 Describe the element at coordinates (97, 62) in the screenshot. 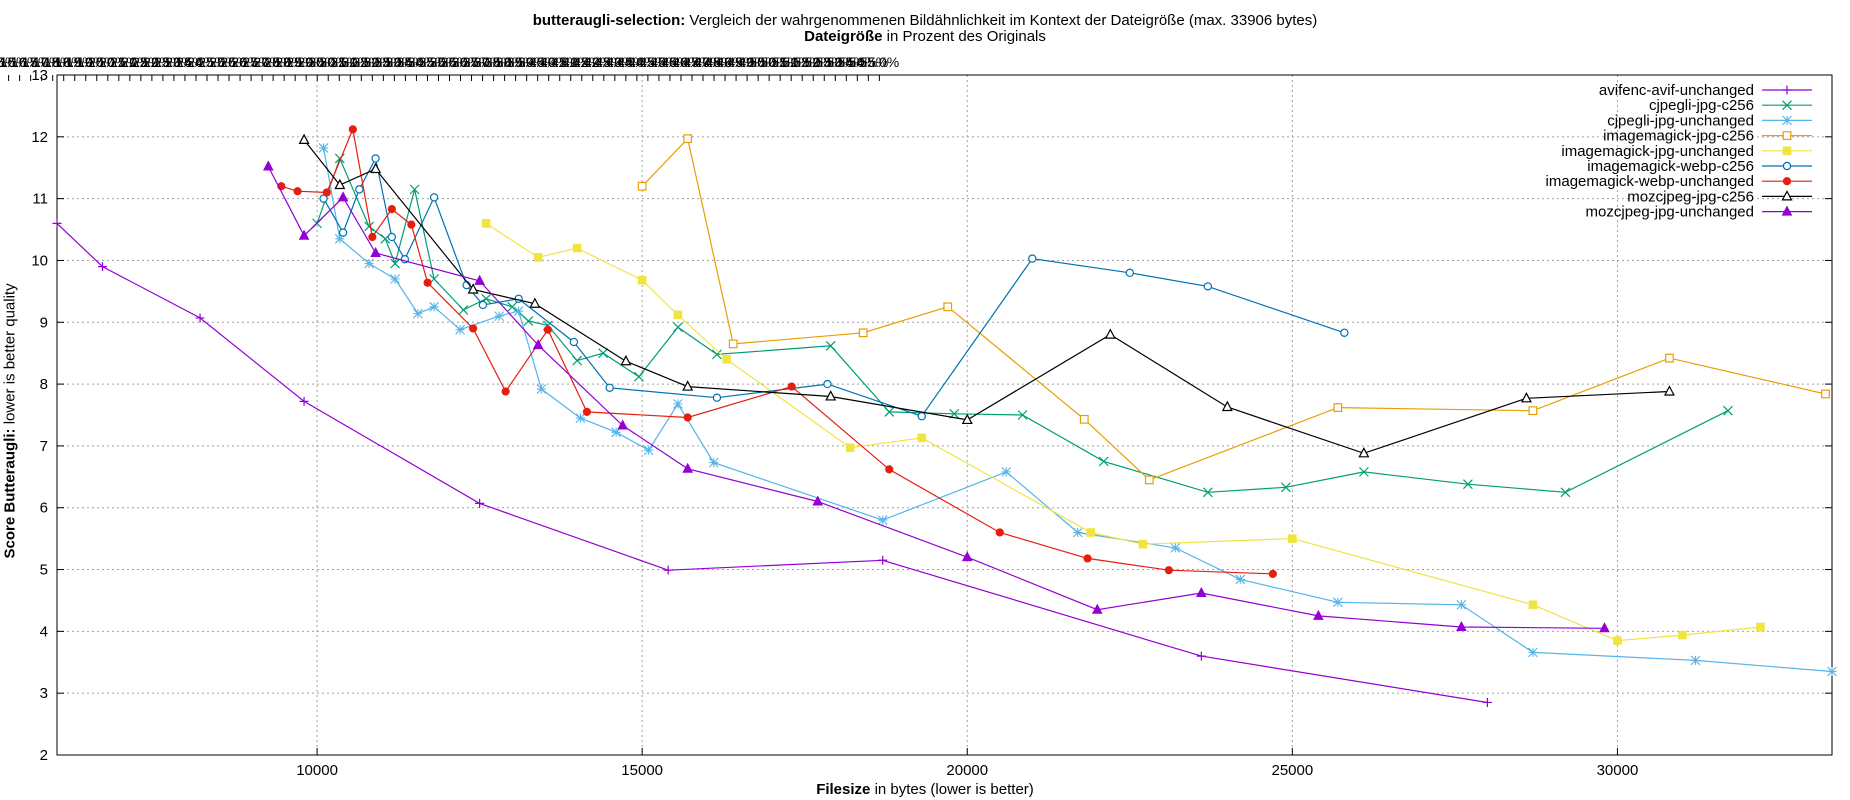

I see `top-tick-label: 19.5%` at that location.